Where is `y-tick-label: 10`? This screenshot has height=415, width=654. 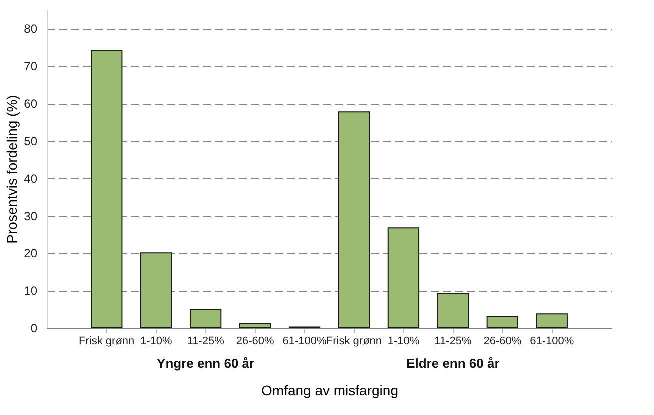
y-tick-label: 10 is located at coordinates (31, 291).